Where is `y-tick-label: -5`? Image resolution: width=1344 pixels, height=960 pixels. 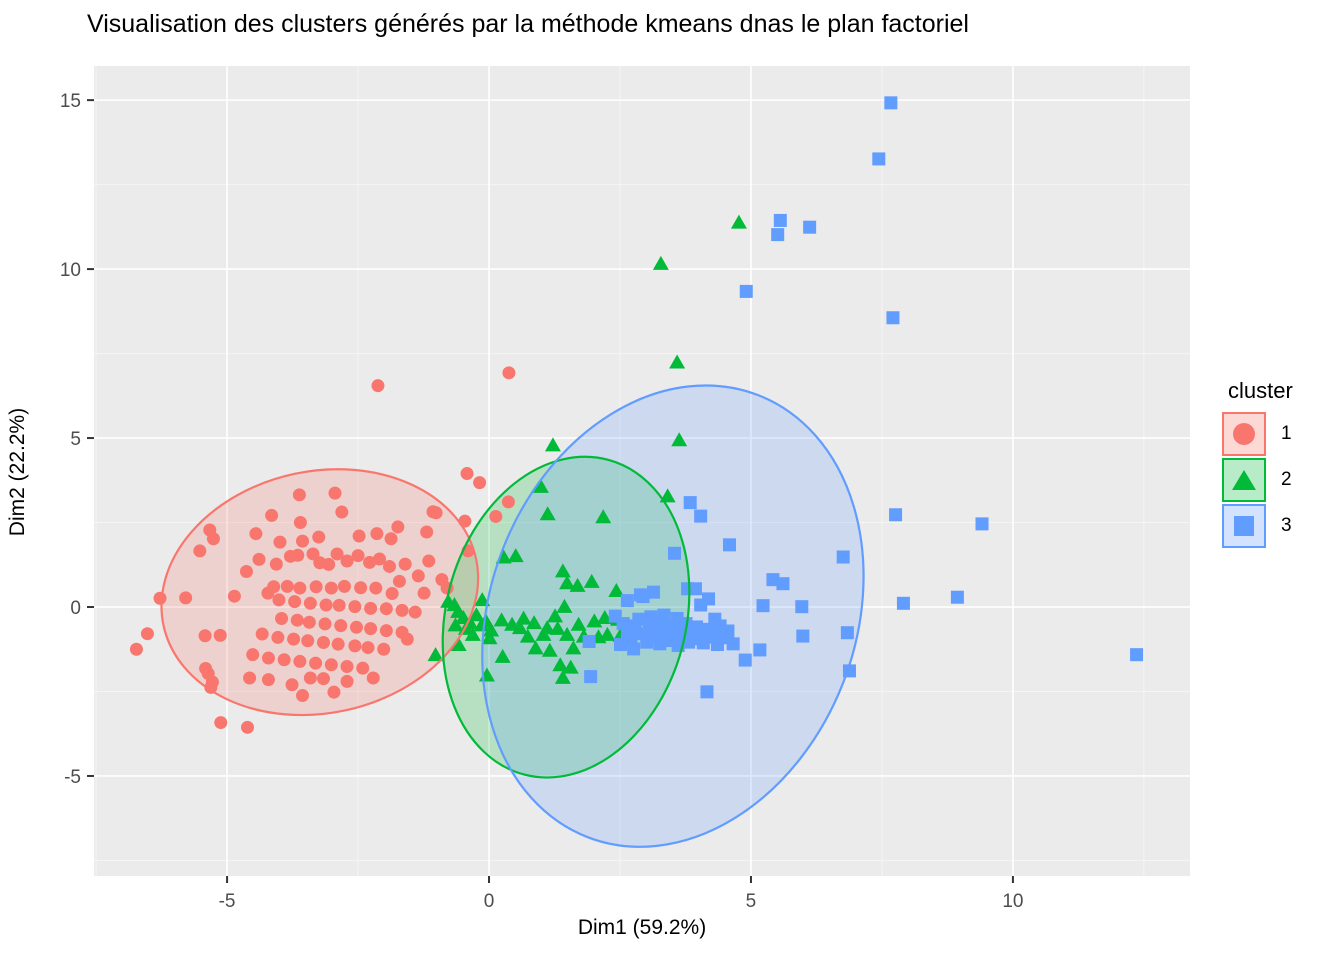
y-tick-label: -5 is located at coordinates (72, 777).